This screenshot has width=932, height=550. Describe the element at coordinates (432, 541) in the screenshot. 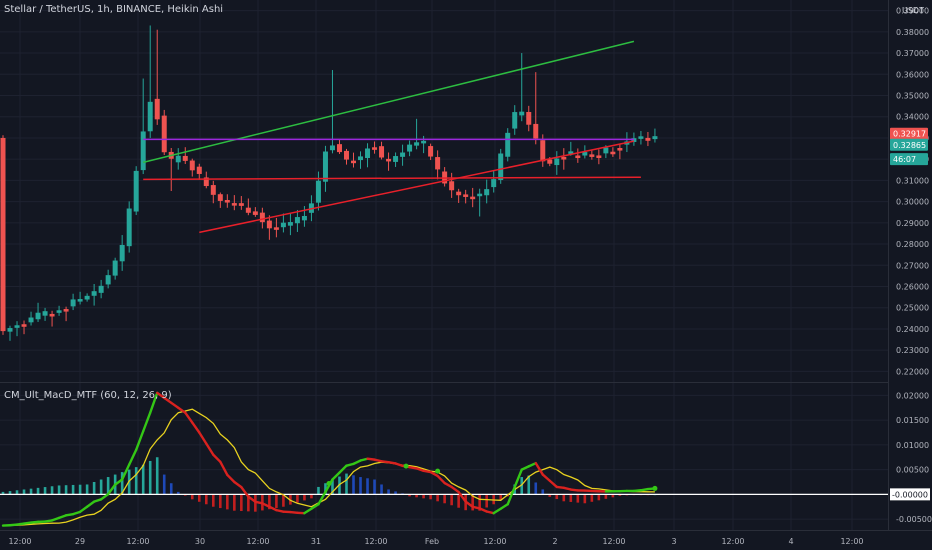

I see `time-axis-tick: Feb` at that location.